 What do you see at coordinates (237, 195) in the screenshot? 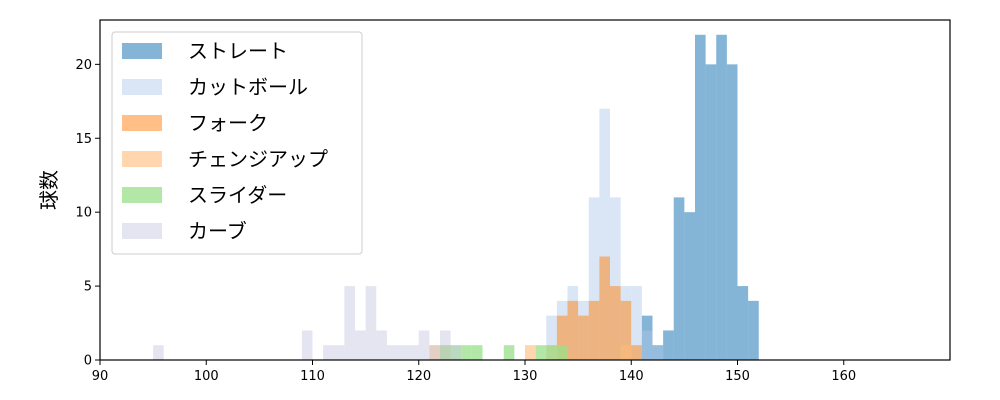
I see `legend-label-4: スライダー` at bounding box center [237, 195].